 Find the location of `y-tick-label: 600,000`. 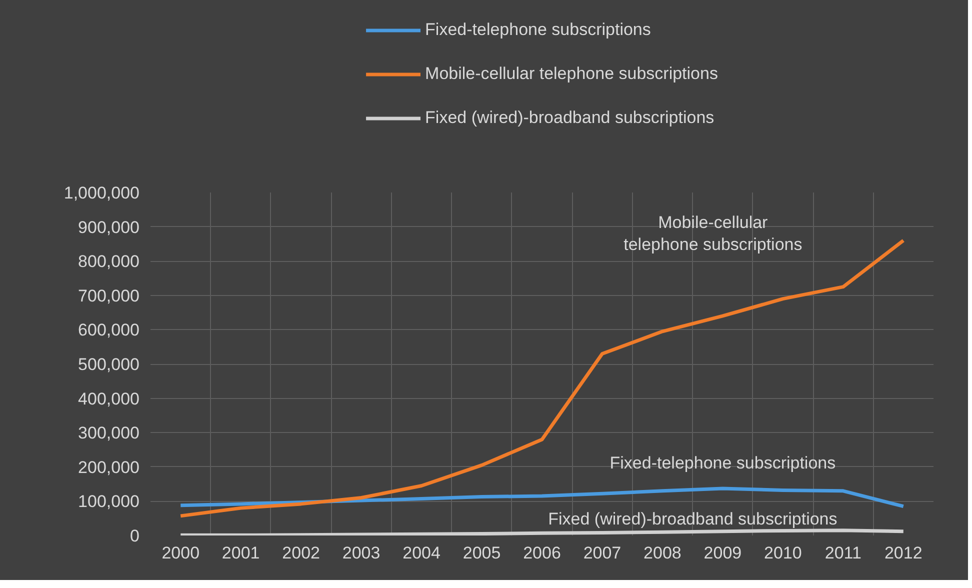

y-tick-label: 600,000 is located at coordinates (109, 330).